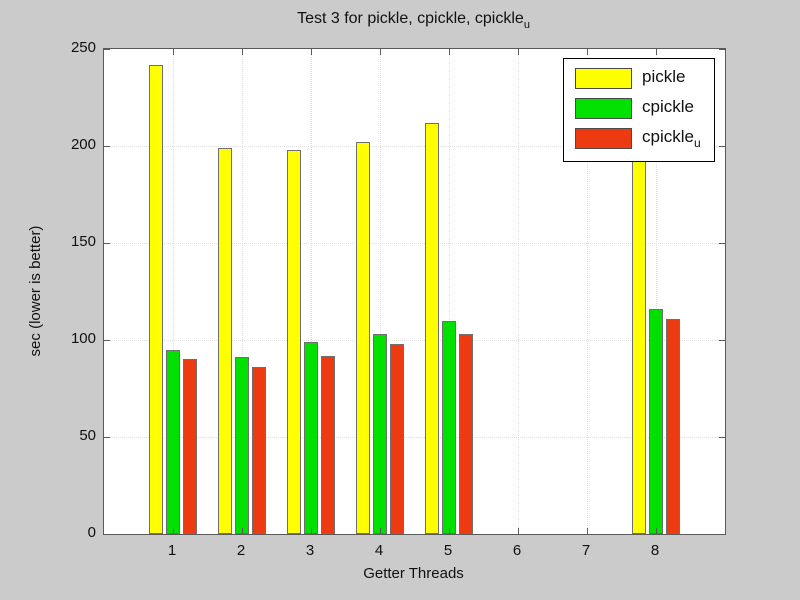  I want to click on tick-right-y0, so click(722, 534).